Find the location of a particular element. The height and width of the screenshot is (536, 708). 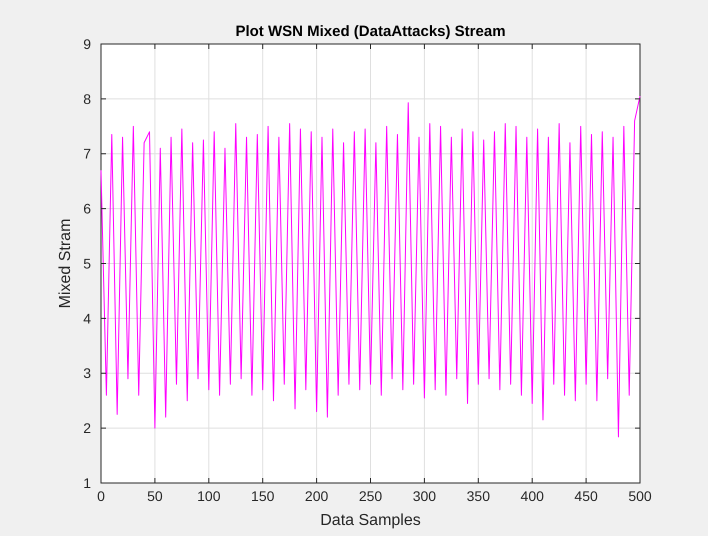

x-tick-label: 50 is located at coordinates (155, 496).